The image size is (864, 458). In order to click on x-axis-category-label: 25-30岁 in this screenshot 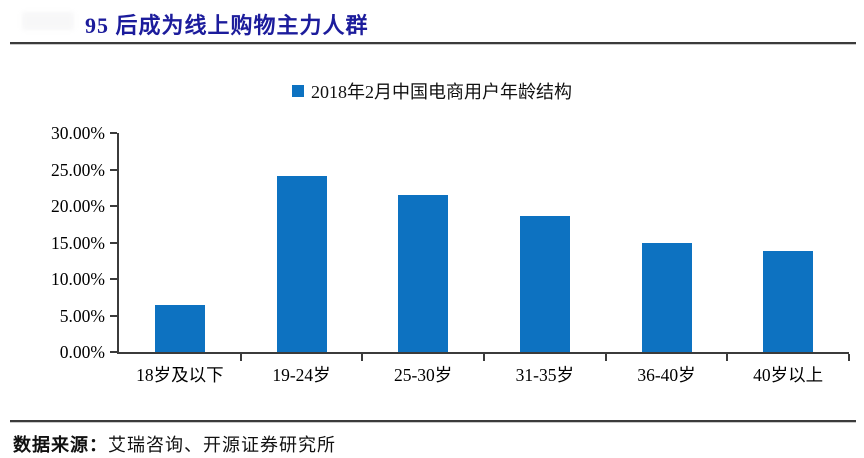, I will do `click(423, 375)`.